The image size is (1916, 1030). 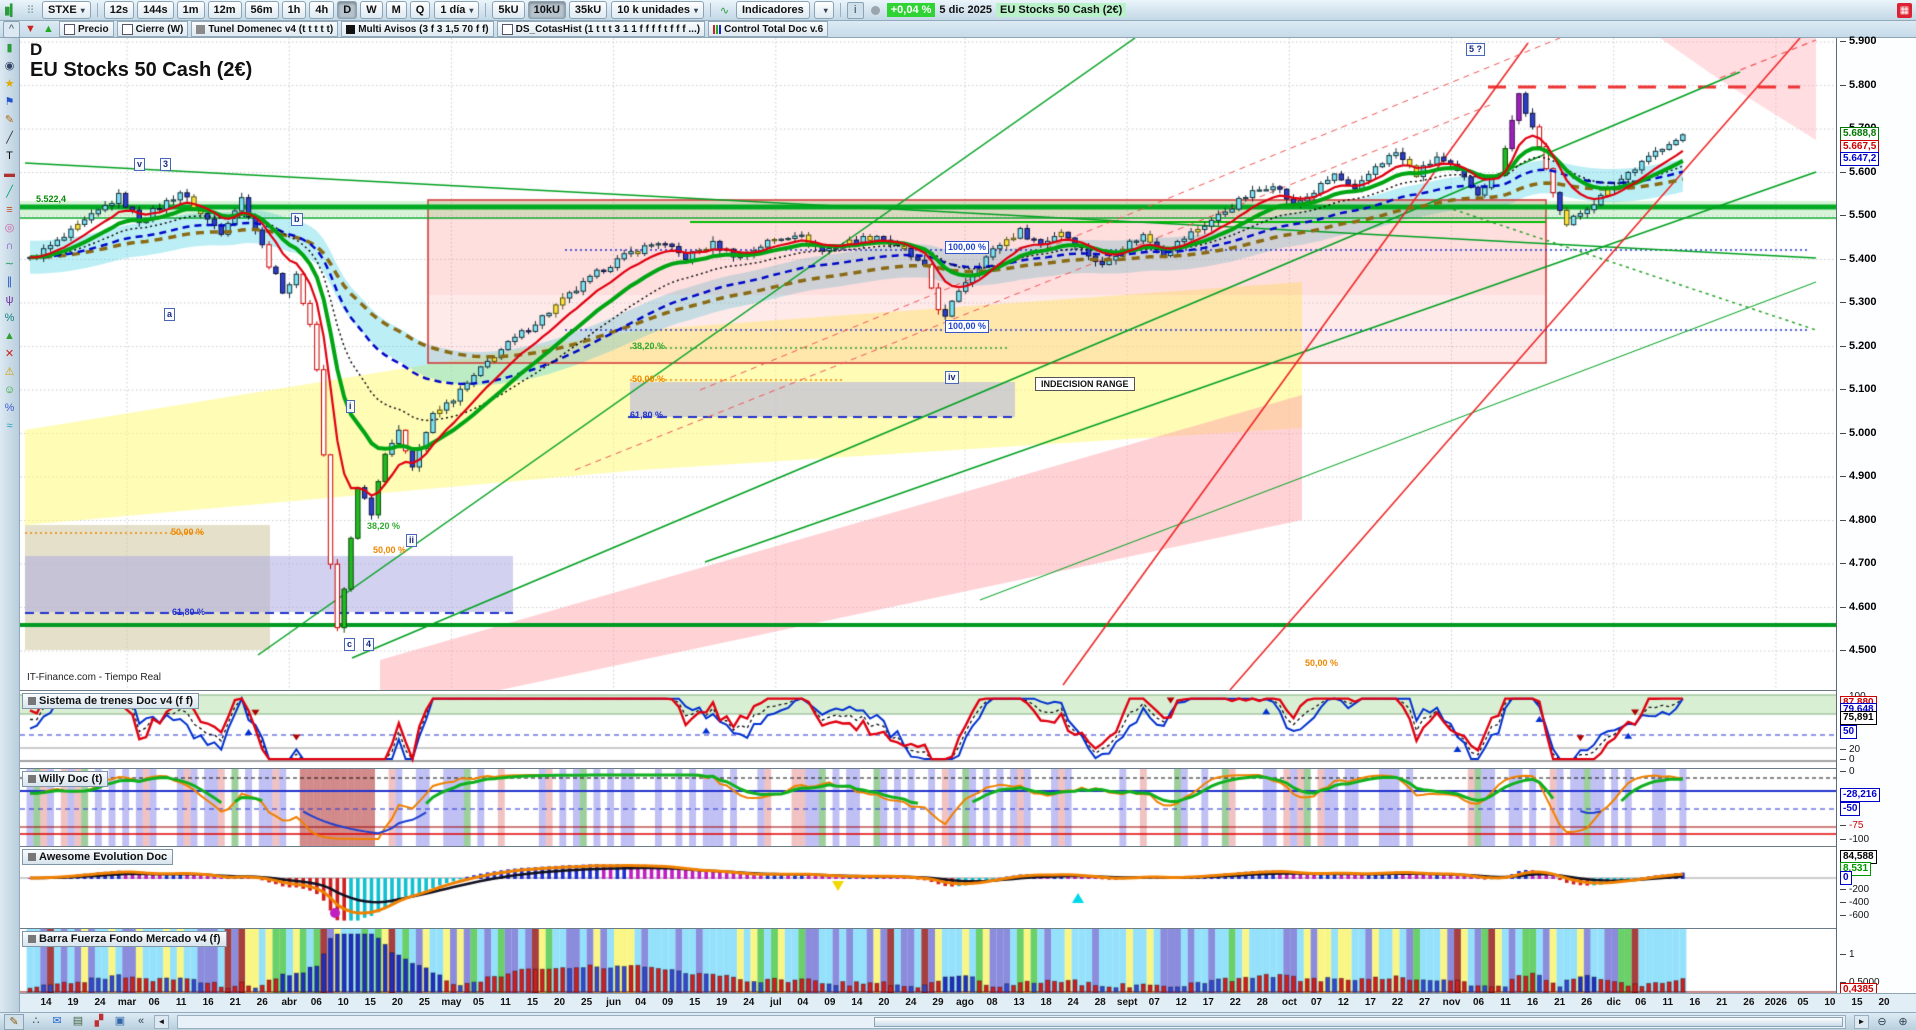 What do you see at coordinates (347, 10) in the screenshot?
I see `timeframe-button-d: D` at bounding box center [347, 10].